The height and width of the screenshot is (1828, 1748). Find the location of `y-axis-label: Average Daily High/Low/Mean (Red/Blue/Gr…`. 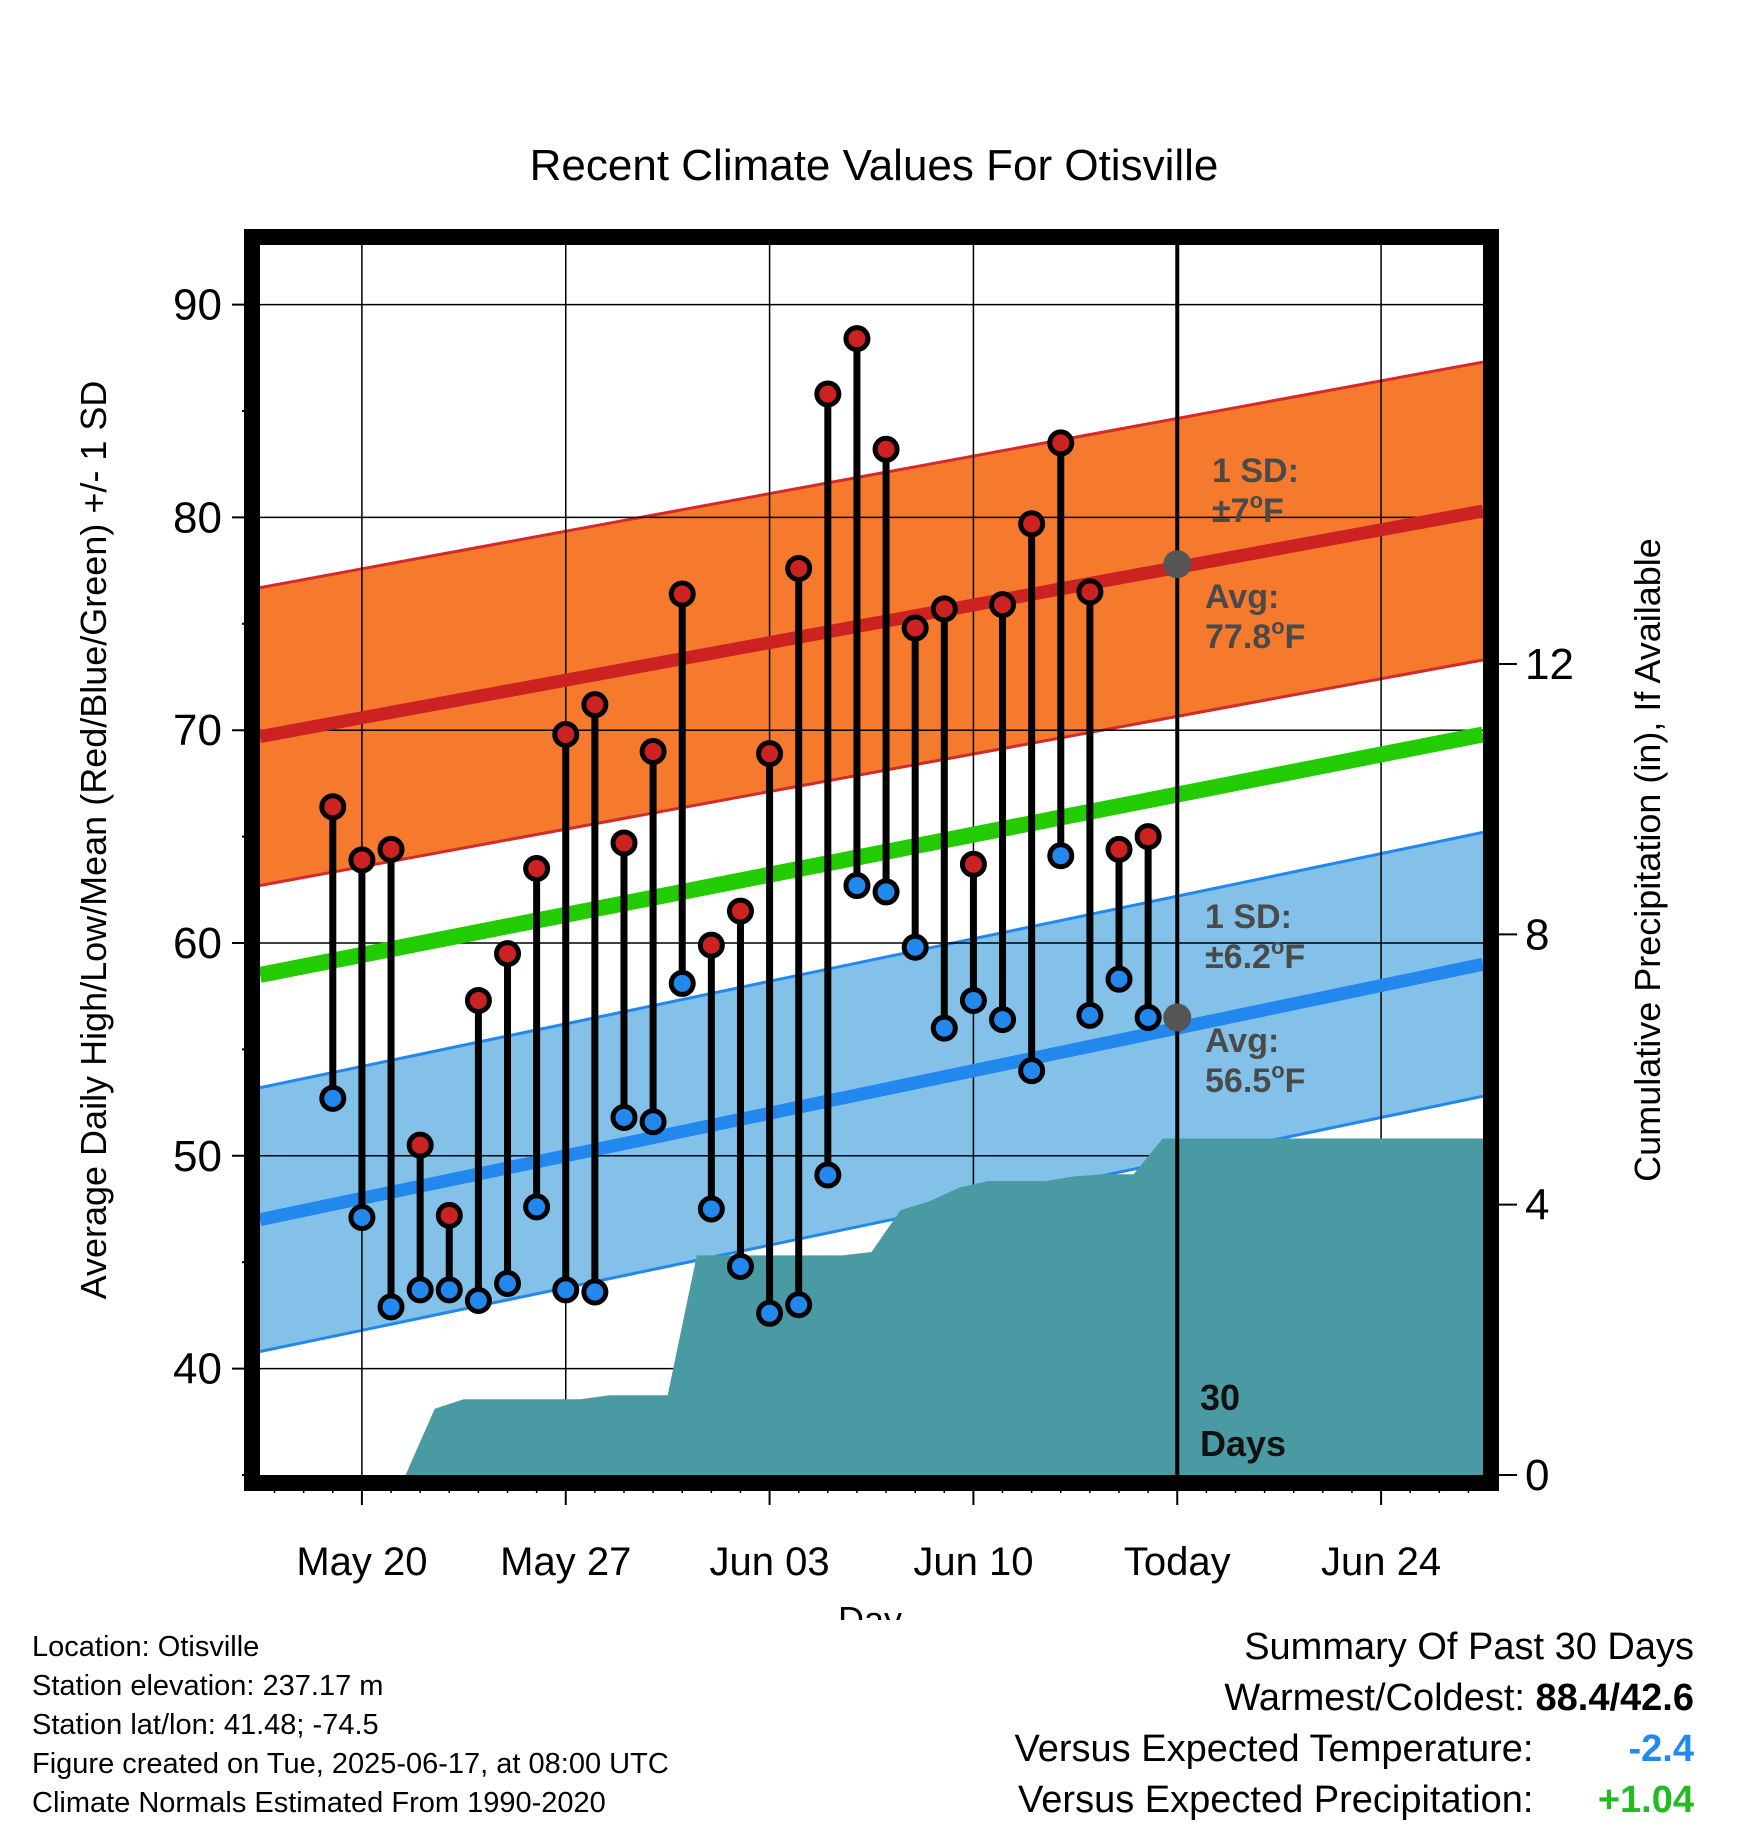

y-axis-label: Average Daily High/Low/Mean (Red/Blue/Gr… is located at coordinates (93, 840).